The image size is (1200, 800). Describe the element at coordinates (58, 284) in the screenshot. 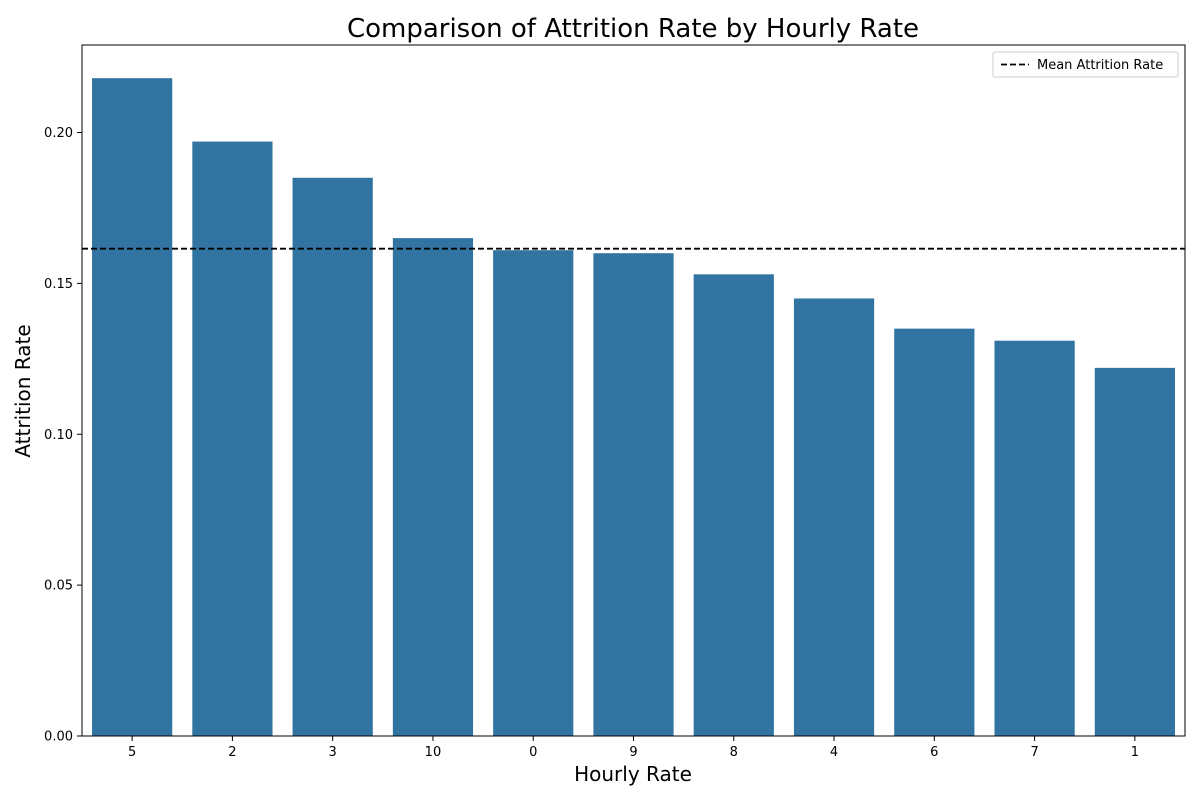

I see `y-tick-label: 0.15` at that location.